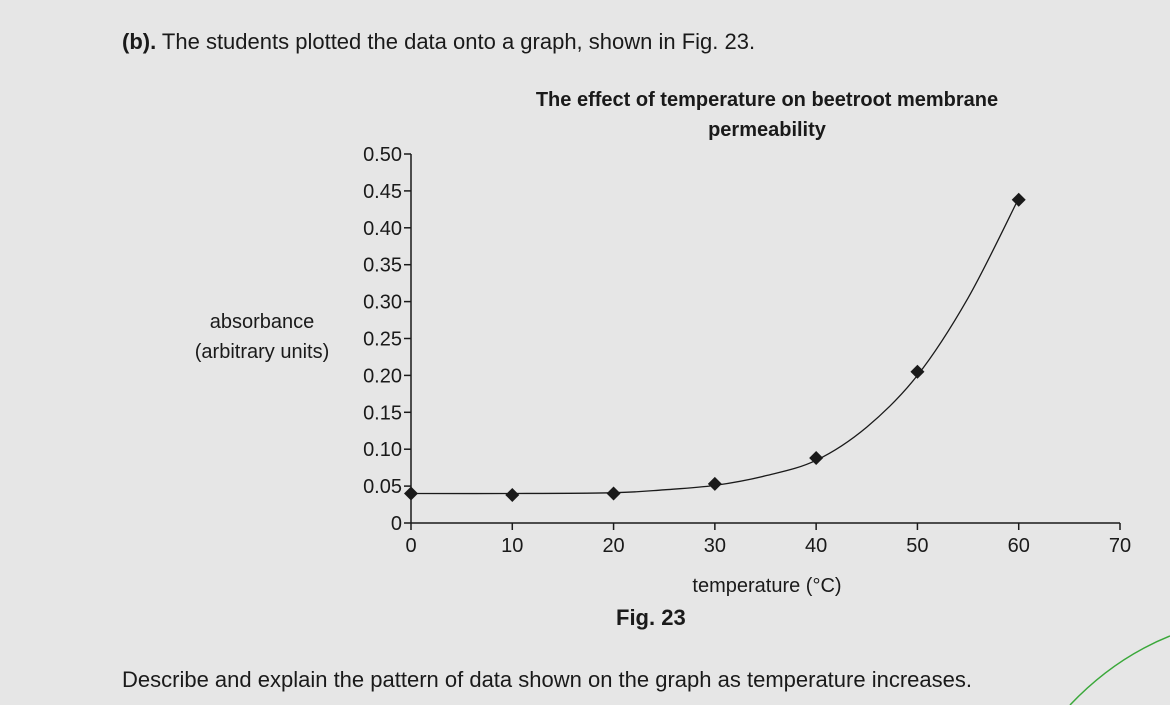  I want to click on x-tick-label: 0, so click(410, 546).